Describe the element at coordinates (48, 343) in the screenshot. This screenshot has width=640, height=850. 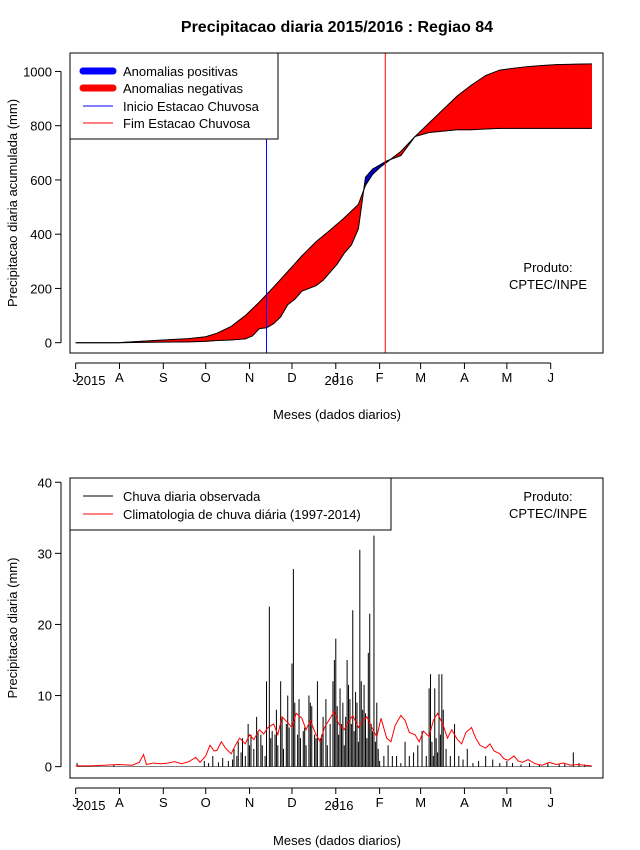
I see `y-axis-top-tick-label: 0` at that location.